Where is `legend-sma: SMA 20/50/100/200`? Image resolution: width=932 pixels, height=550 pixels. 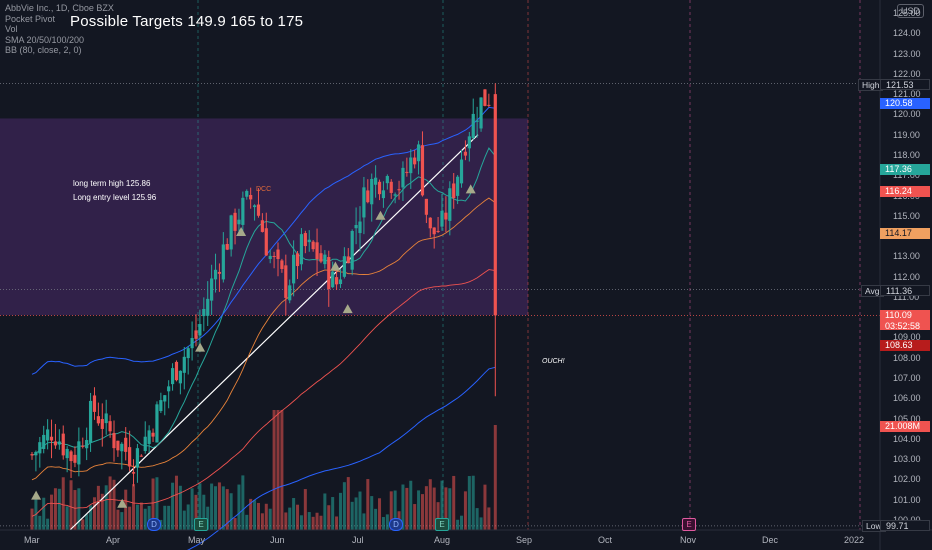
legend-sma: SMA 20/50/100/200 is located at coordinates (45, 39).